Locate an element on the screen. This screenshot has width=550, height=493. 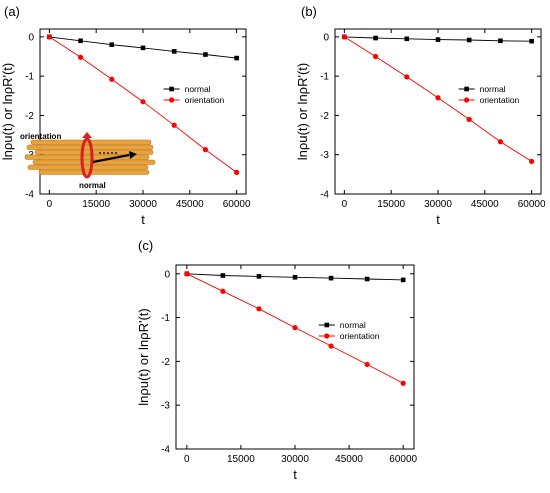
inset-illustration: orientation normal is located at coordinates (88, 161).